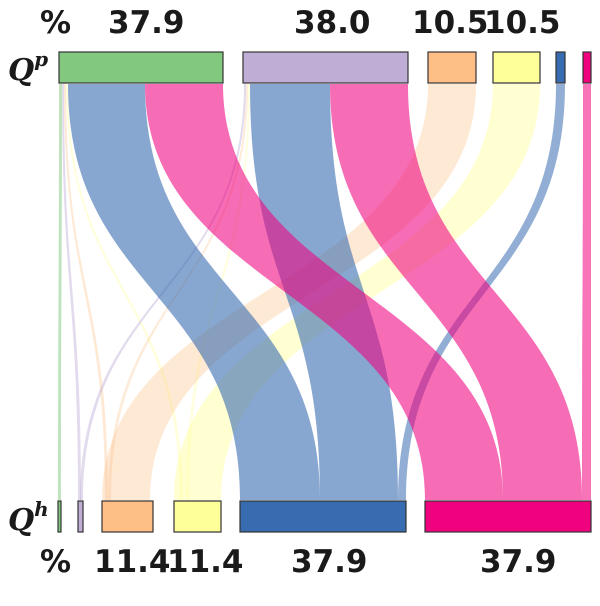  What do you see at coordinates (141, 67) in the screenshot?
I see `top-node-green` at bounding box center [141, 67].